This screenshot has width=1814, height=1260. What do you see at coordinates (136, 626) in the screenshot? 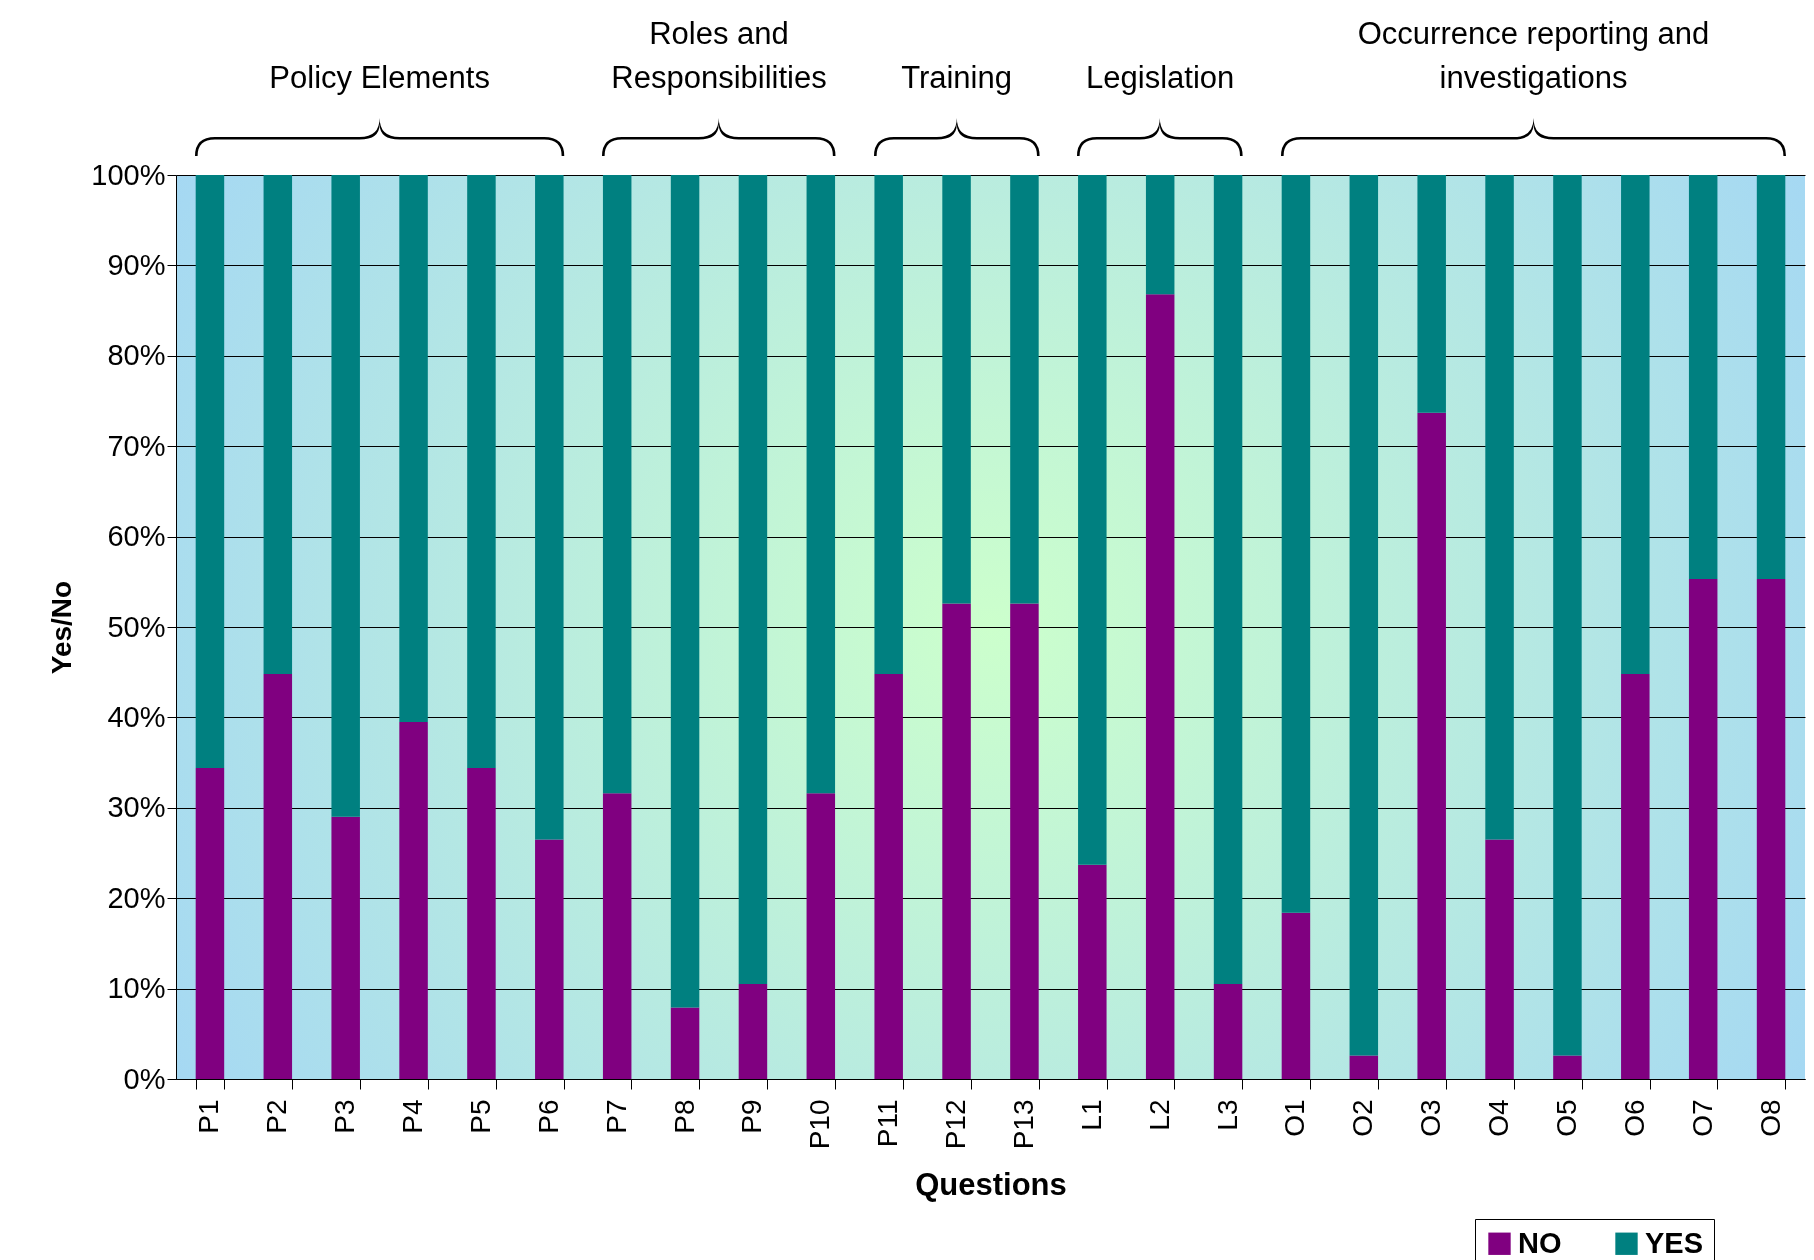
I see `y-tick-label: 50%` at bounding box center [136, 626].